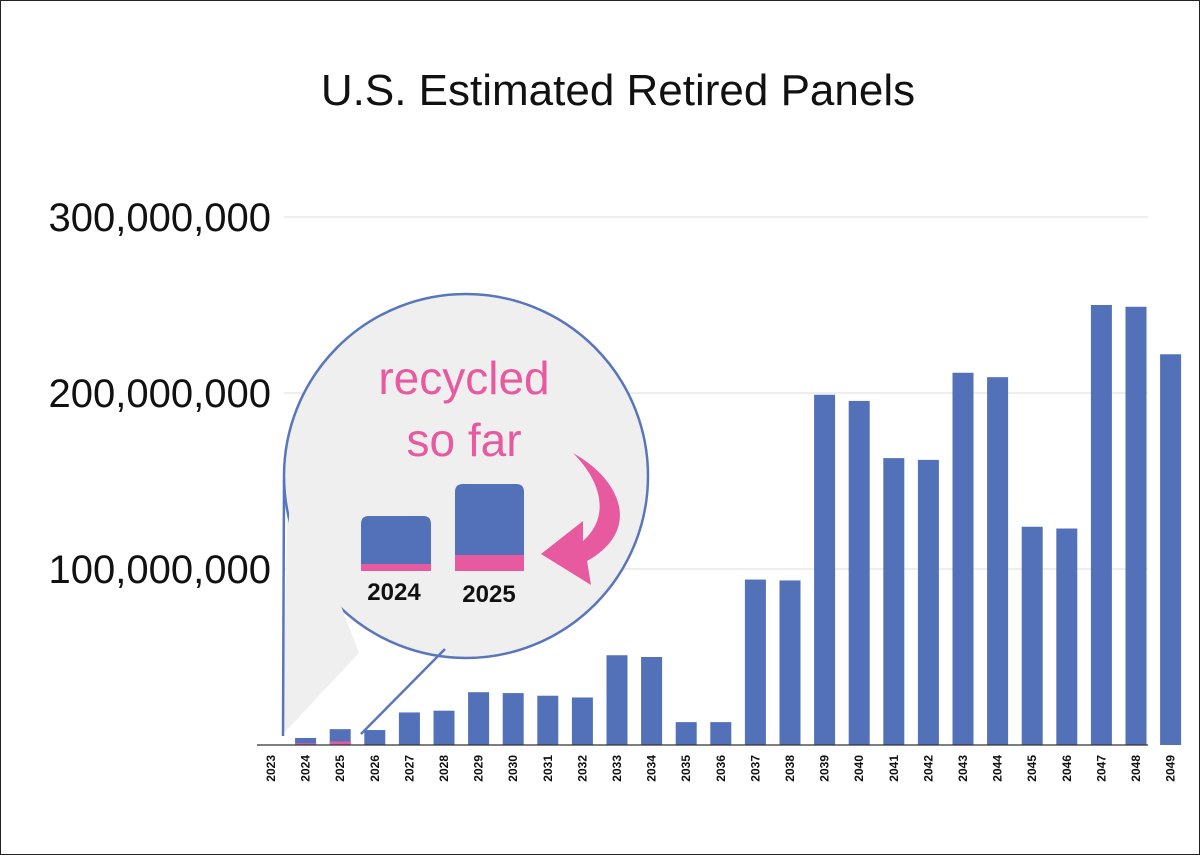 The height and width of the screenshot is (855, 1200). Describe the element at coordinates (1067, 636) in the screenshot. I see `bar-2046` at that location.